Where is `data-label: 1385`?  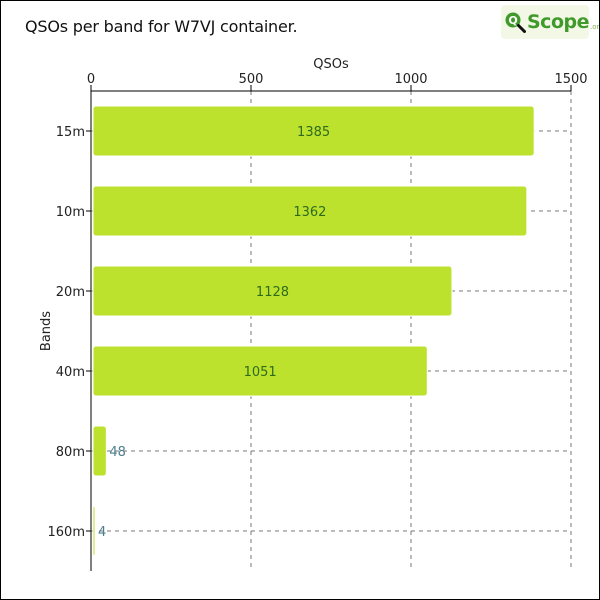
data-label: 1385 is located at coordinates (313, 132).